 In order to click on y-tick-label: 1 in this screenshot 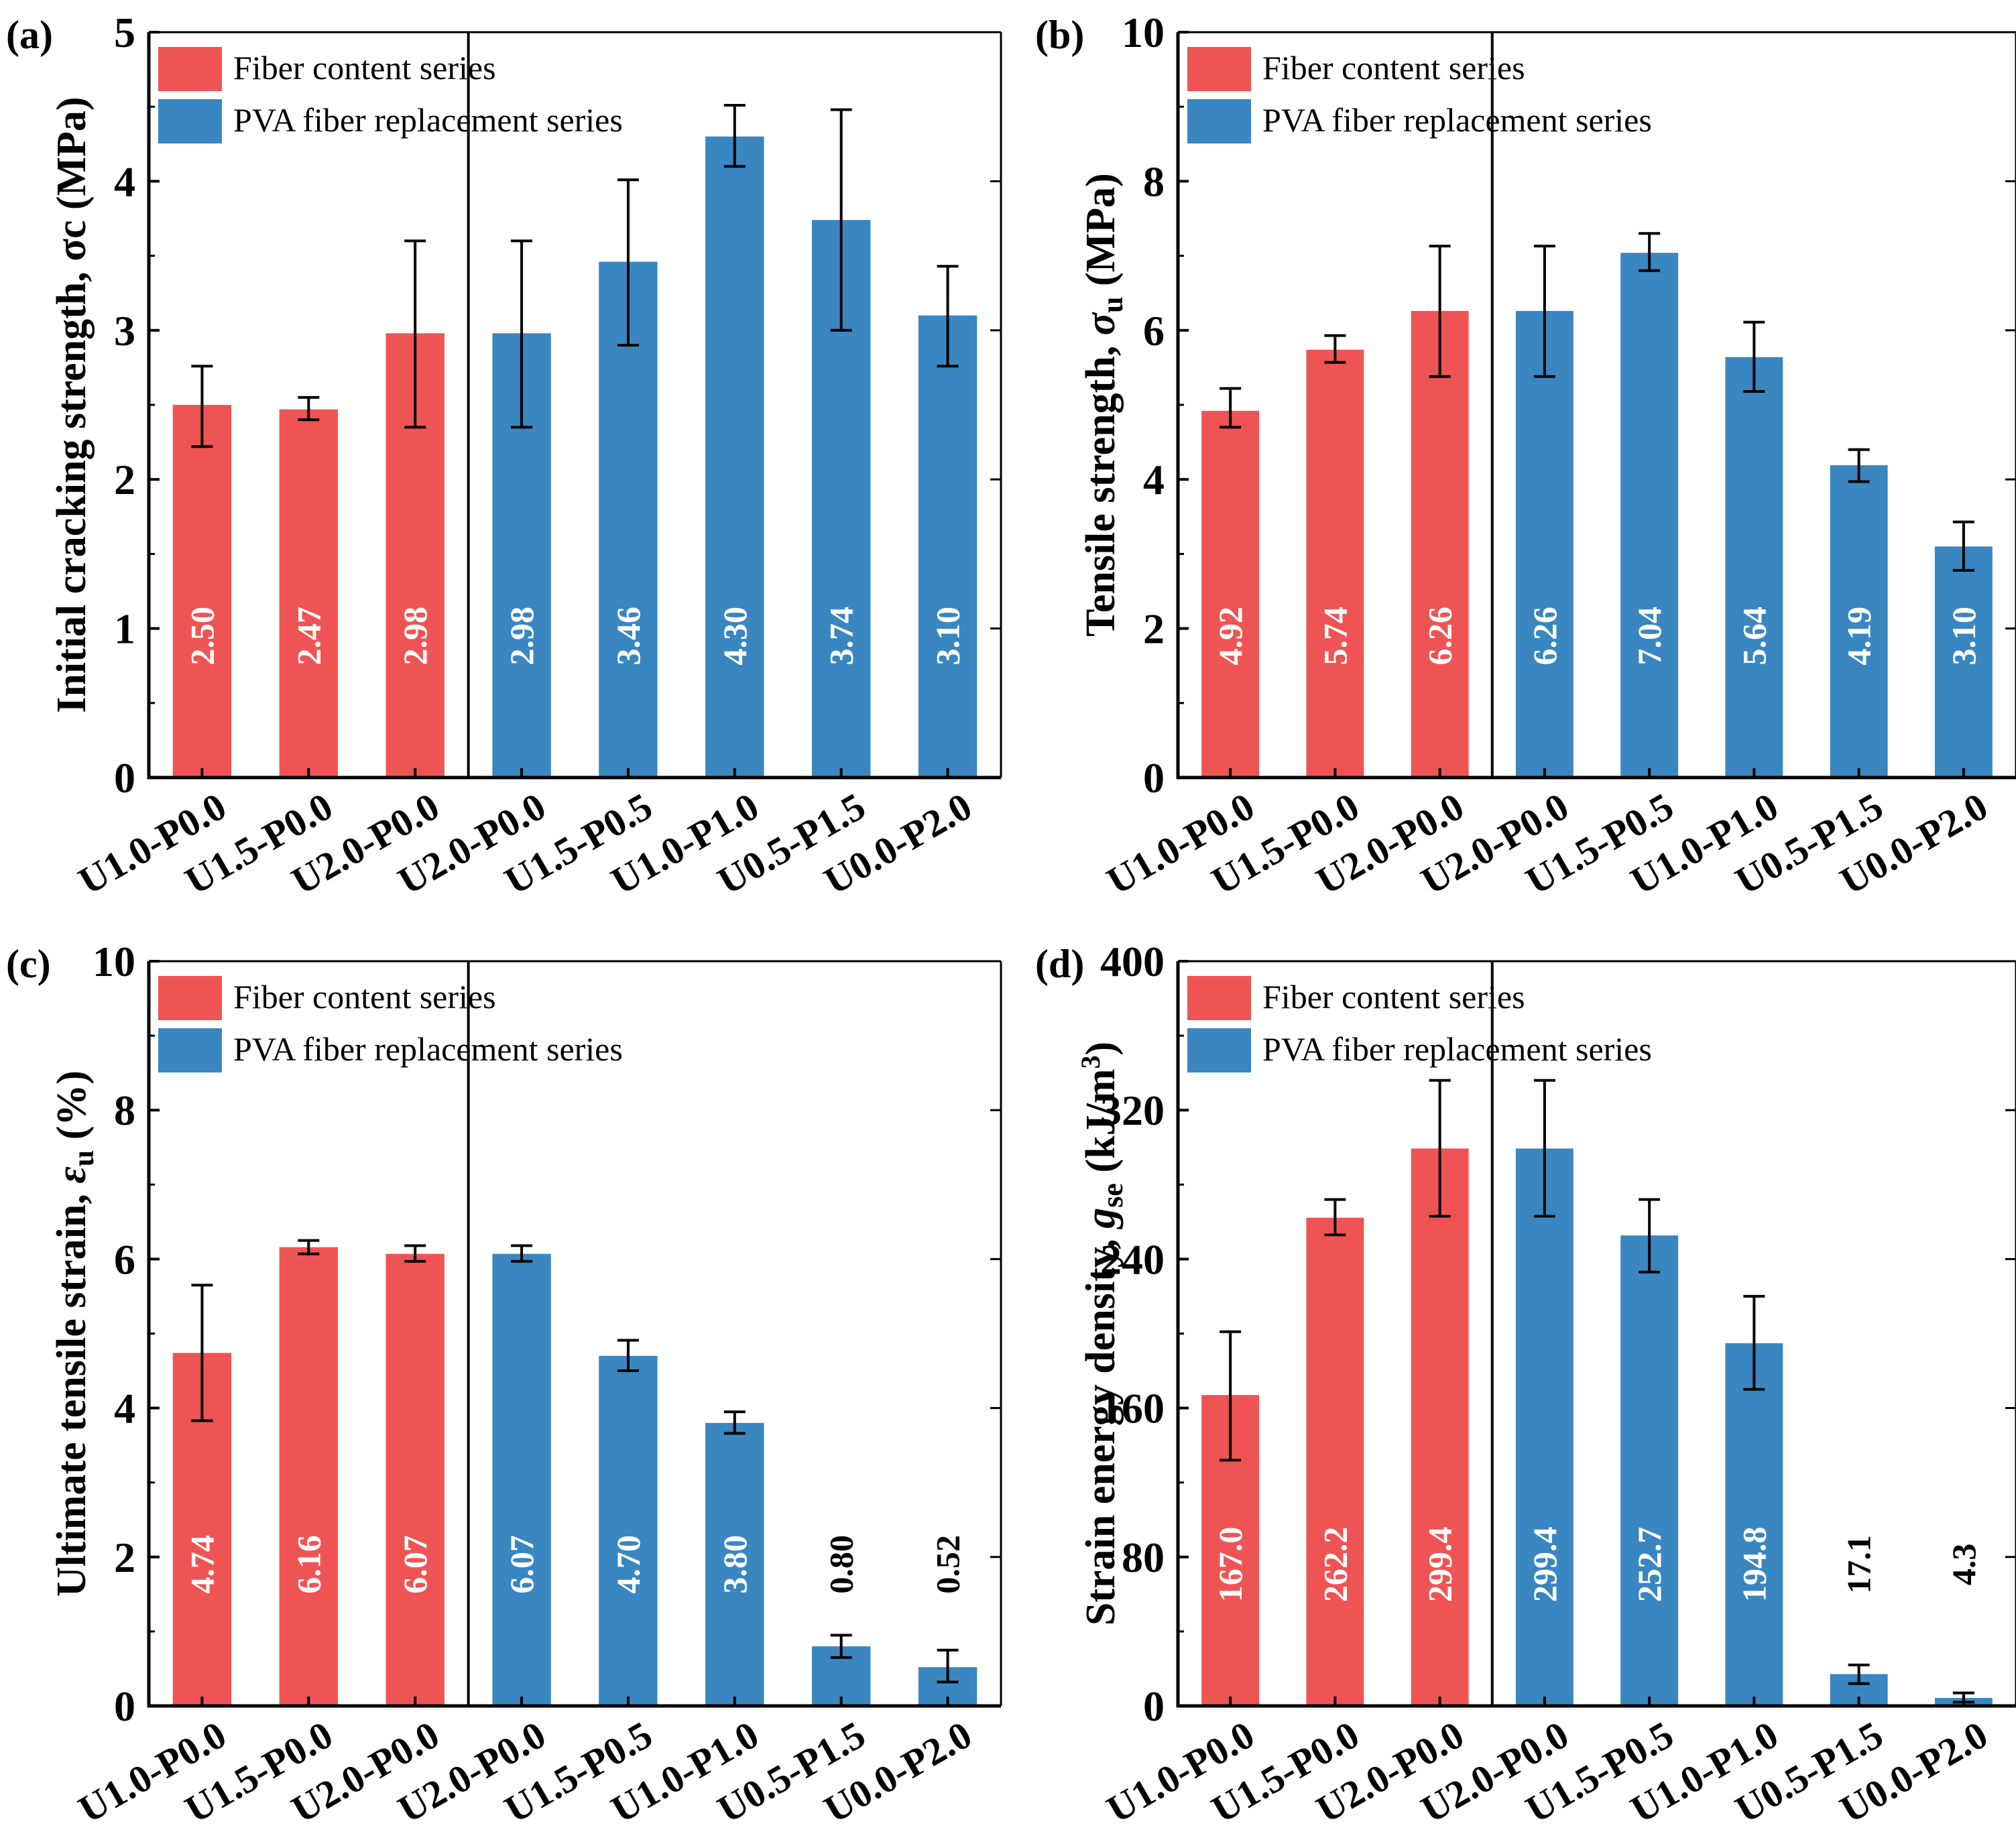, I will do `click(124, 629)`.